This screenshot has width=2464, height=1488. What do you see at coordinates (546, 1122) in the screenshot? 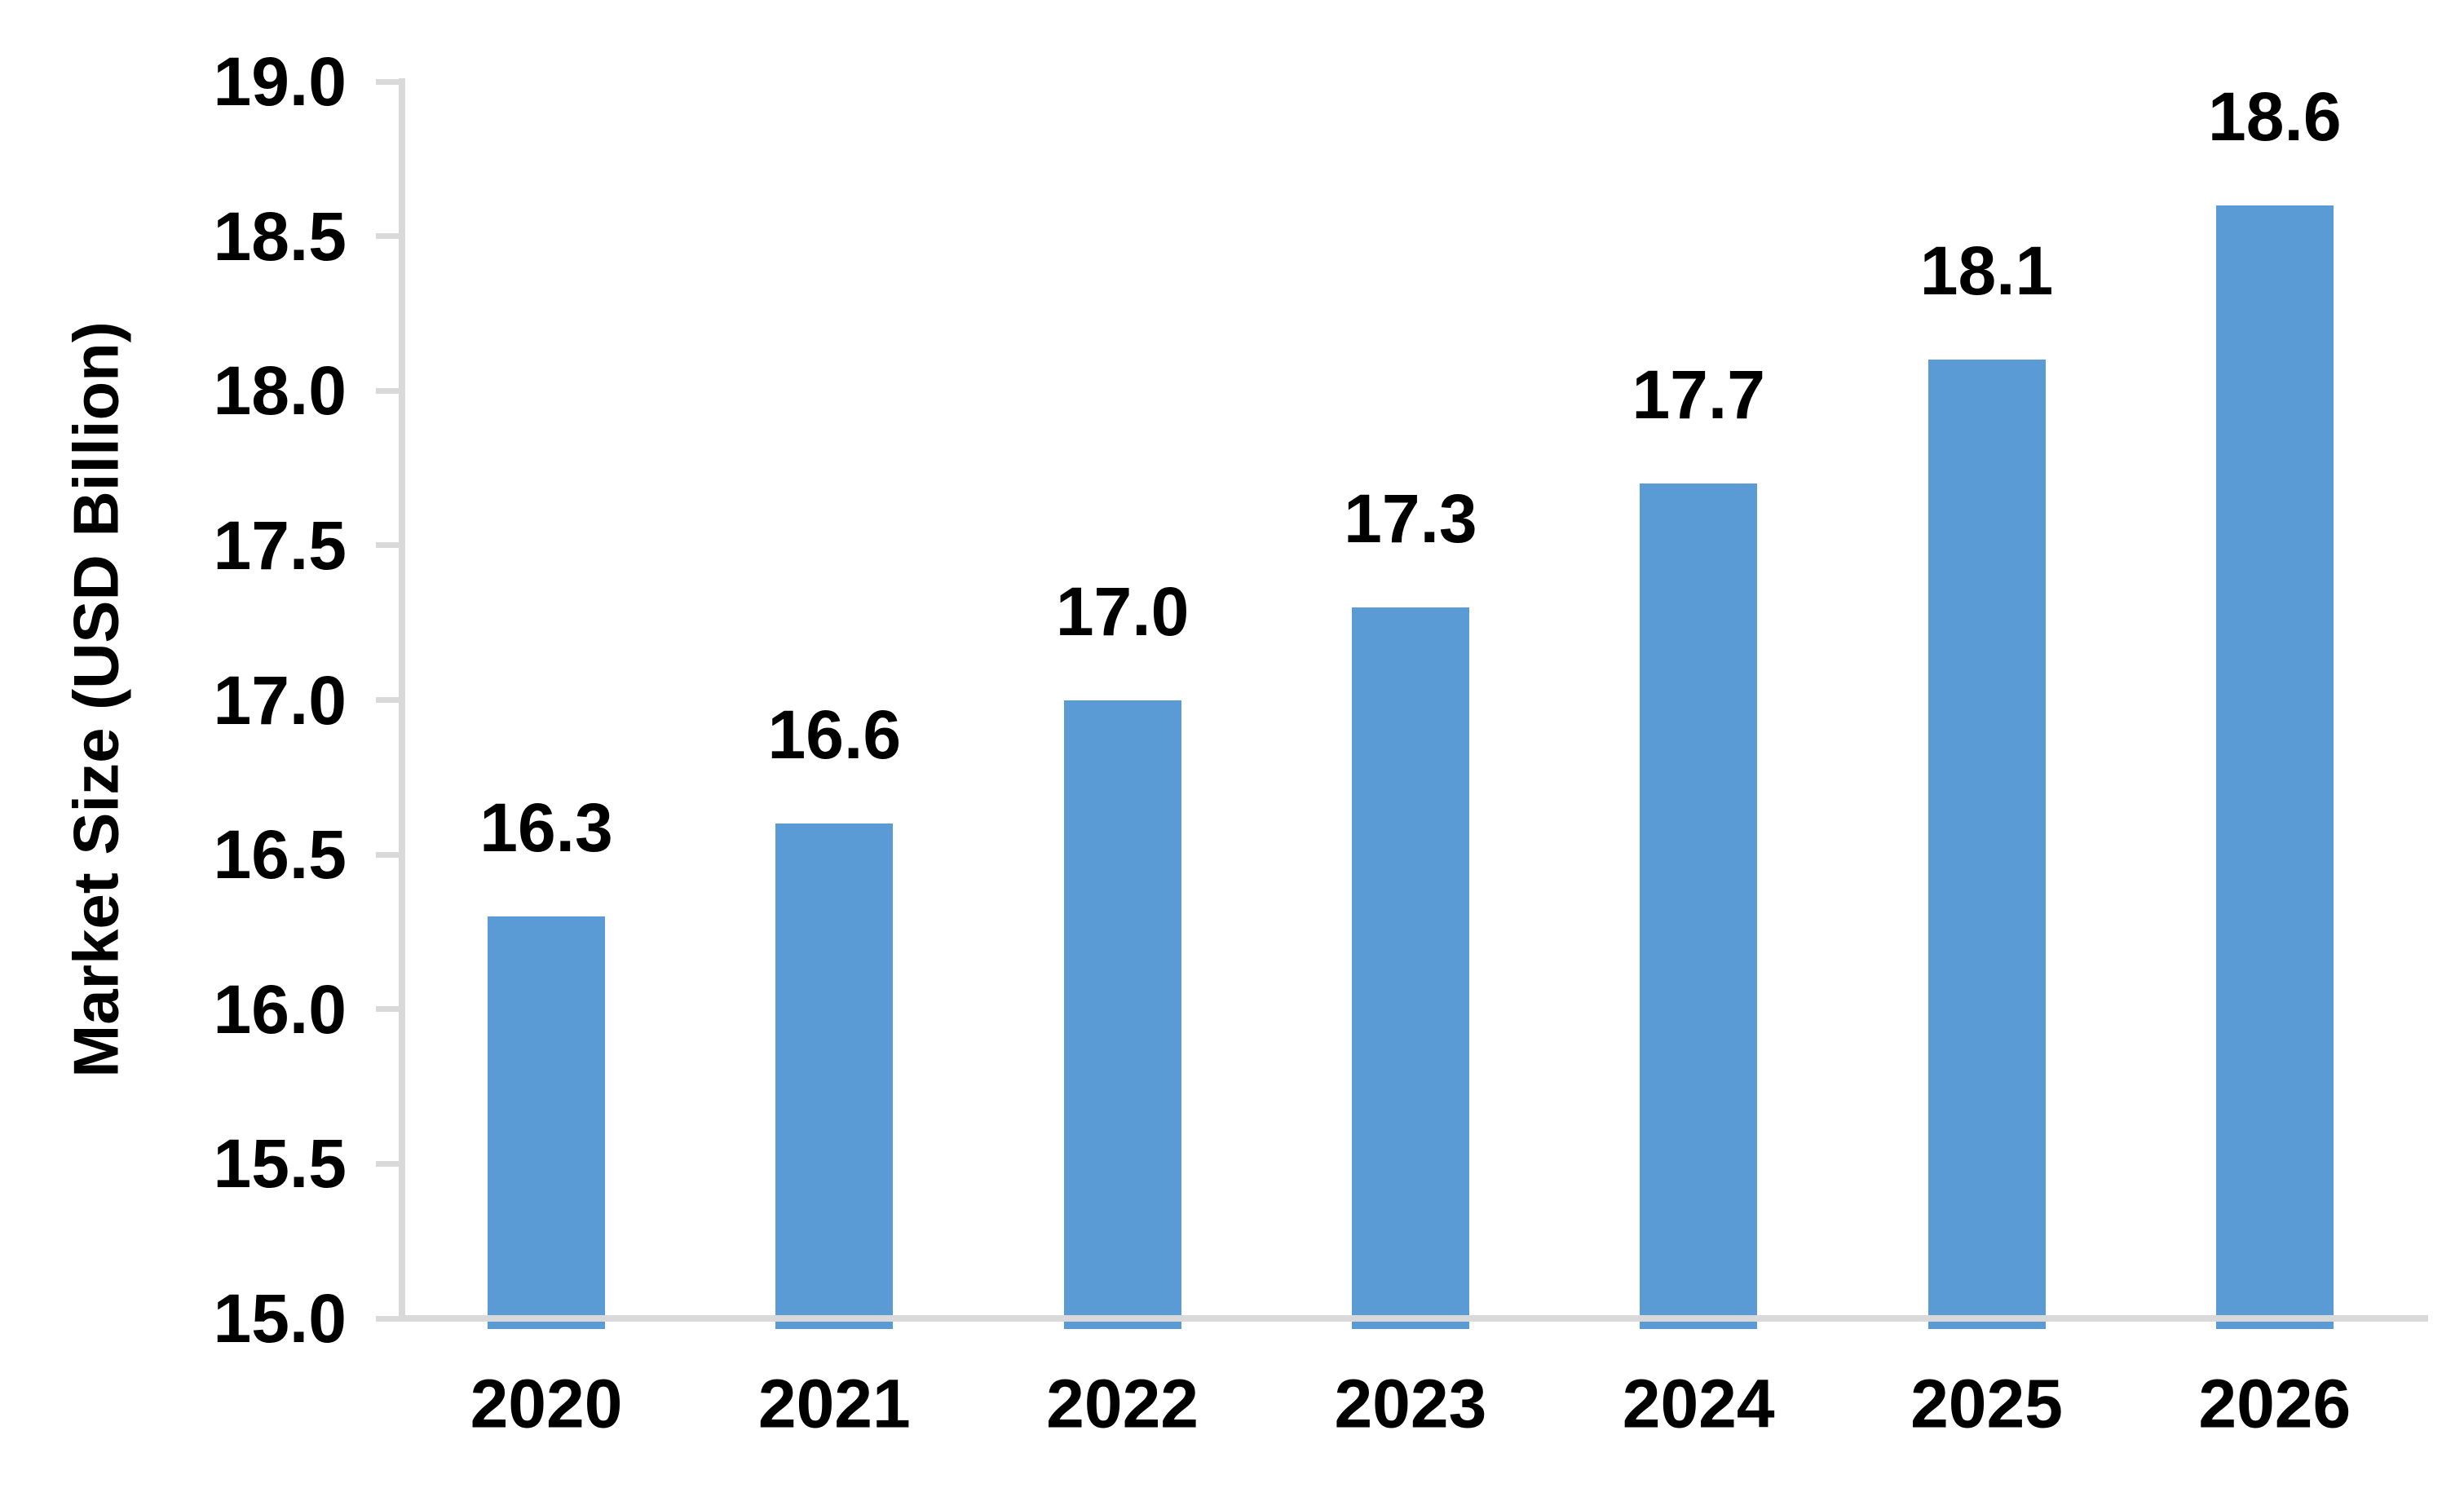
I see `bar-2020` at bounding box center [546, 1122].